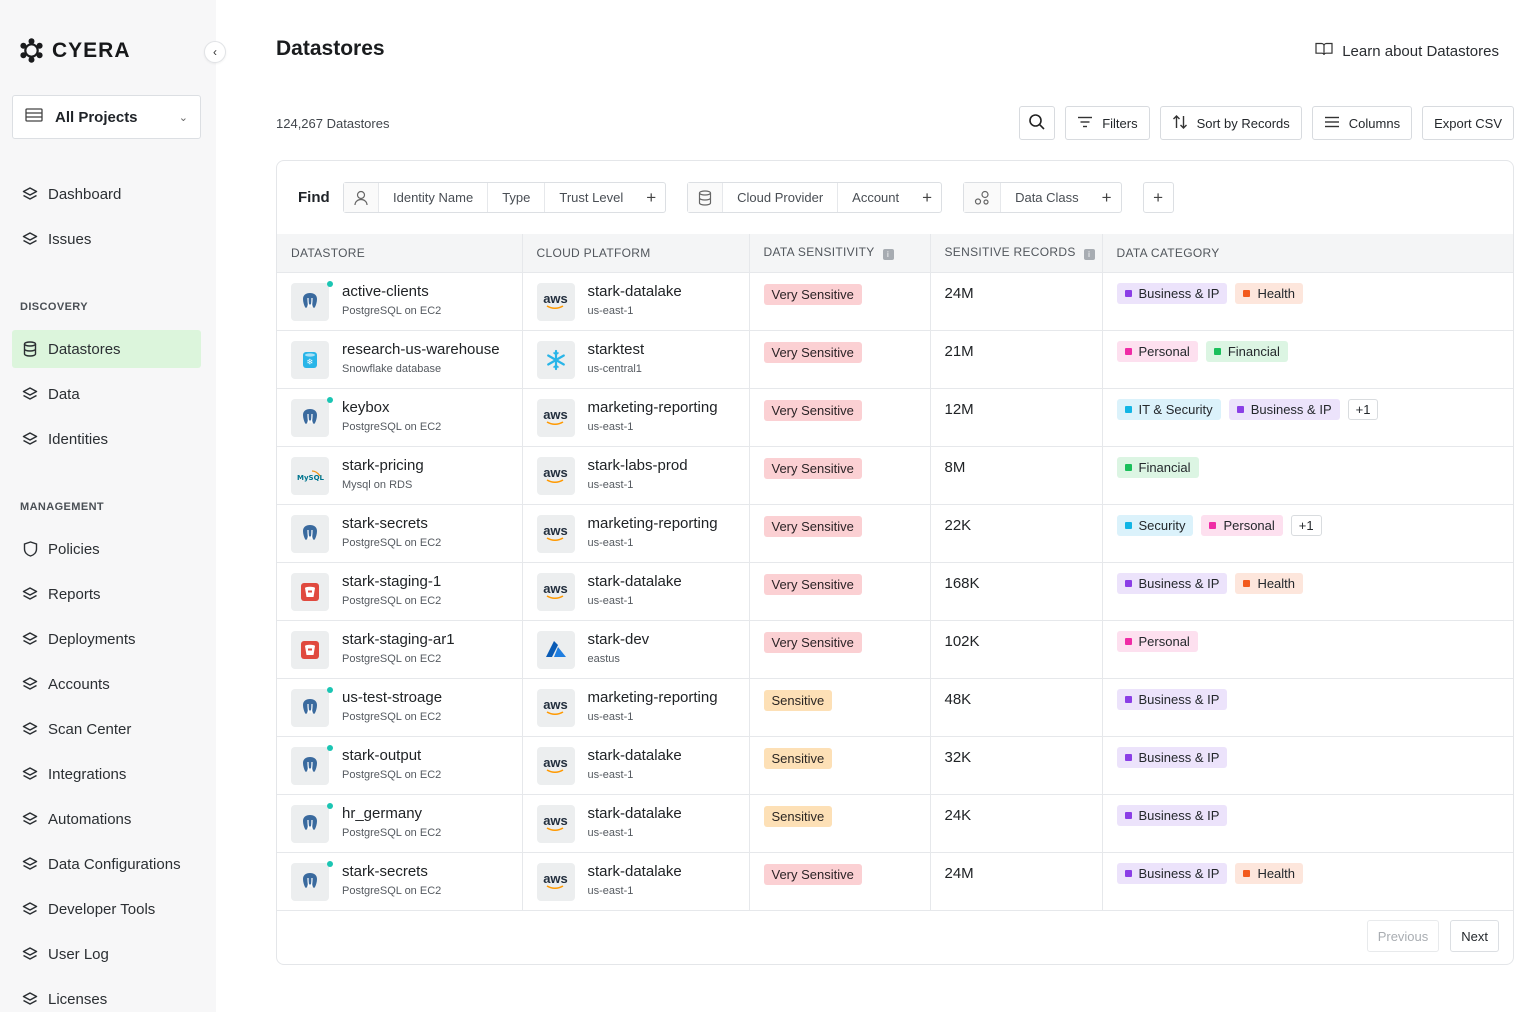  Describe the element at coordinates (366, 407) in the screenshot. I see `datastore-name: keybox` at that location.